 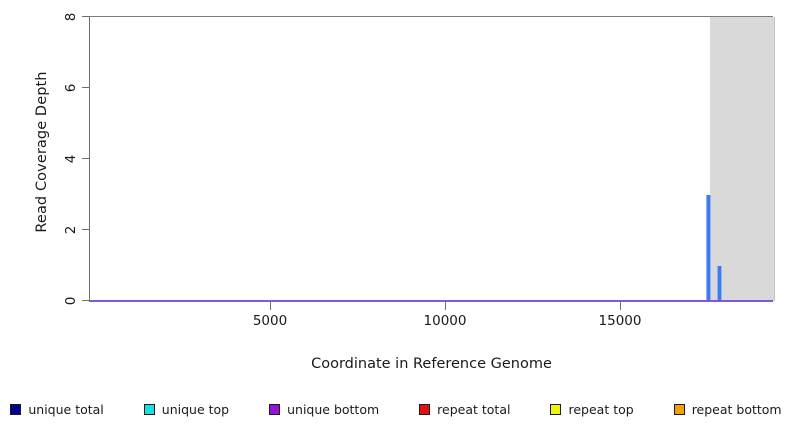 What do you see at coordinates (445, 321) in the screenshot?
I see `x-tick-label-10000: 10000` at bounding box center [445, 321].